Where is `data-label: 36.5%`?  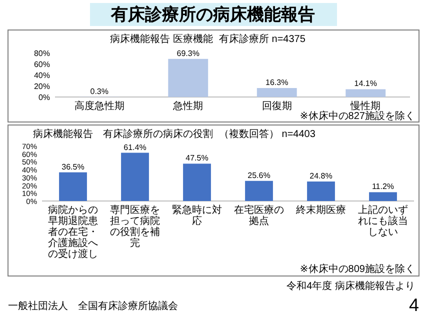 data-label: 36.5% is located at coordinates (73, 167).